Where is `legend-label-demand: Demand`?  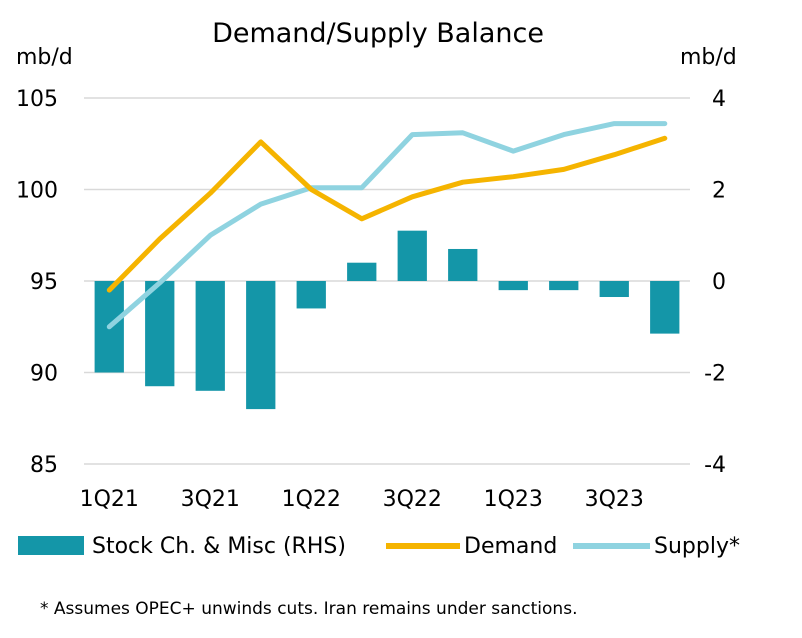 legend-label-demand: Demand is located at coordinates (510, 546).